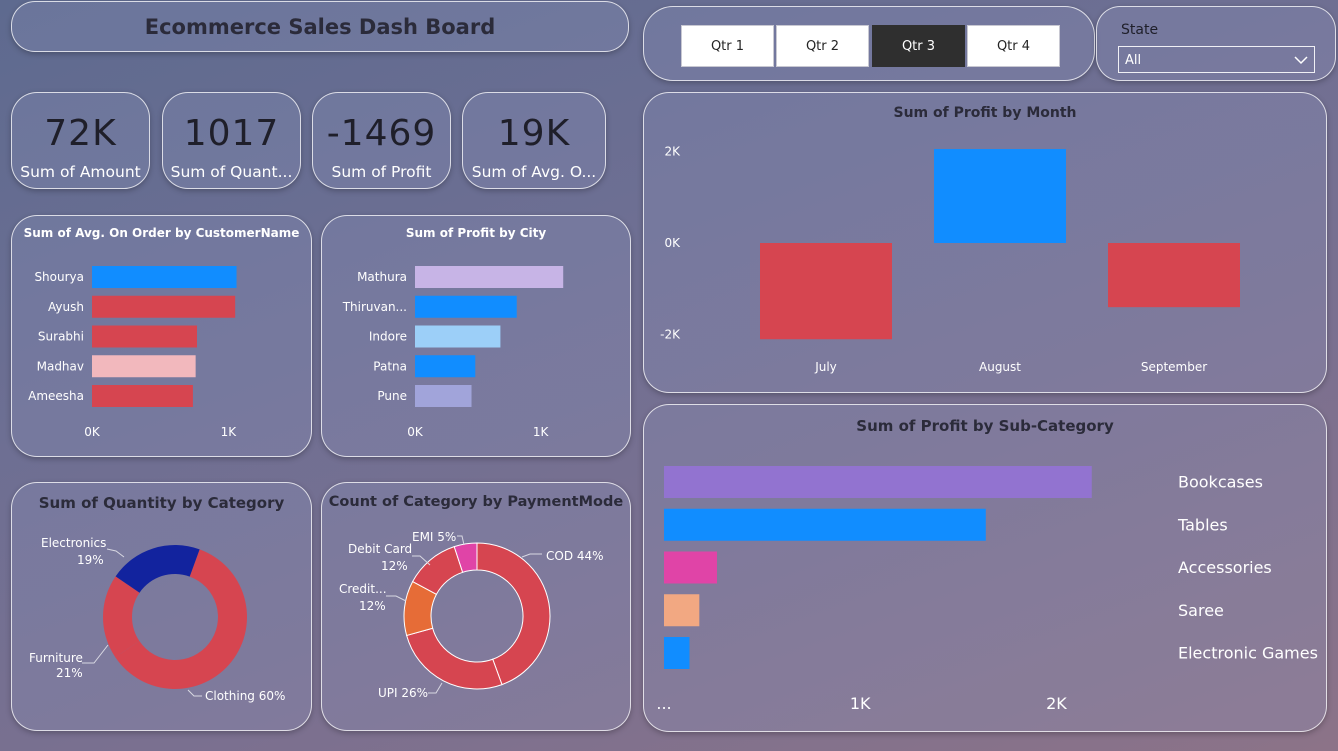 The width and height of the screenshot is (1338, 751). Describe the element at coordinates (1216, 43) in the screenshot. I see `state-slicer: State All` at that location.